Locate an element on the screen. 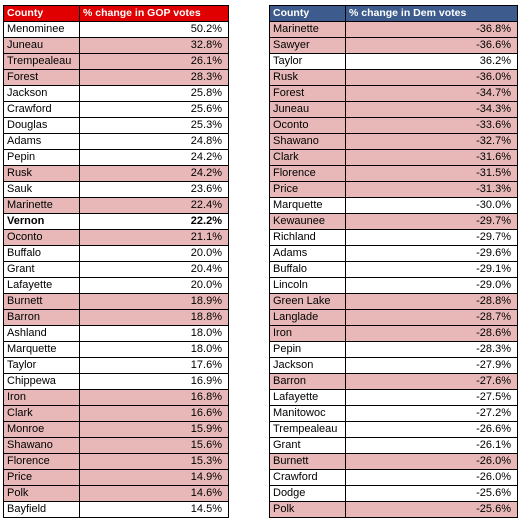 This screenshot has width=529, height=521. dem-county-header: County is located at coordinates (307, 13).